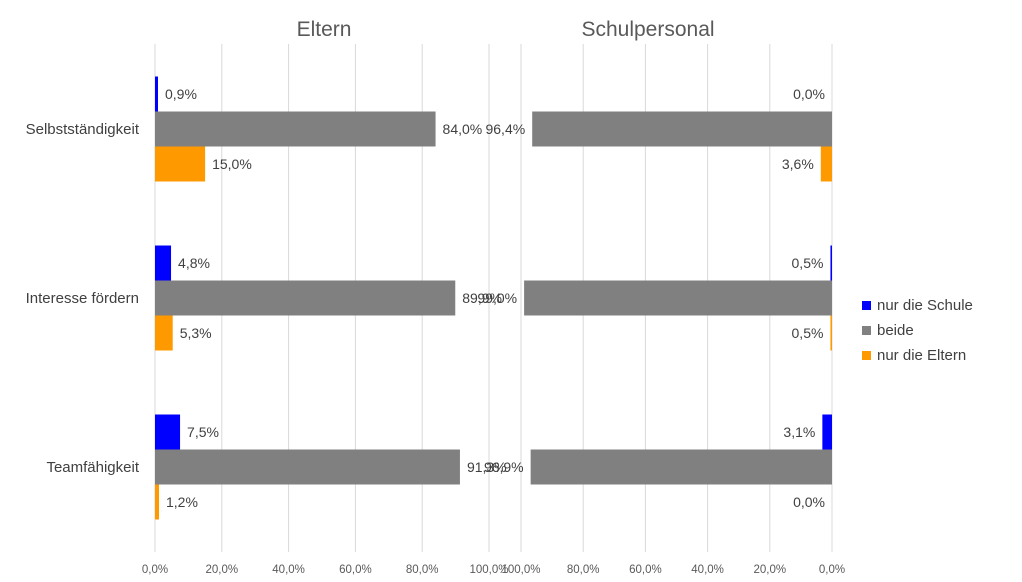 The width and height of the screenshot is (1022, 582). What do you see at coordinates (925, 305) in the screenshot?
I see `legend-label-nur-die-schule: nur die Schule` at bounding box center [925, 305].